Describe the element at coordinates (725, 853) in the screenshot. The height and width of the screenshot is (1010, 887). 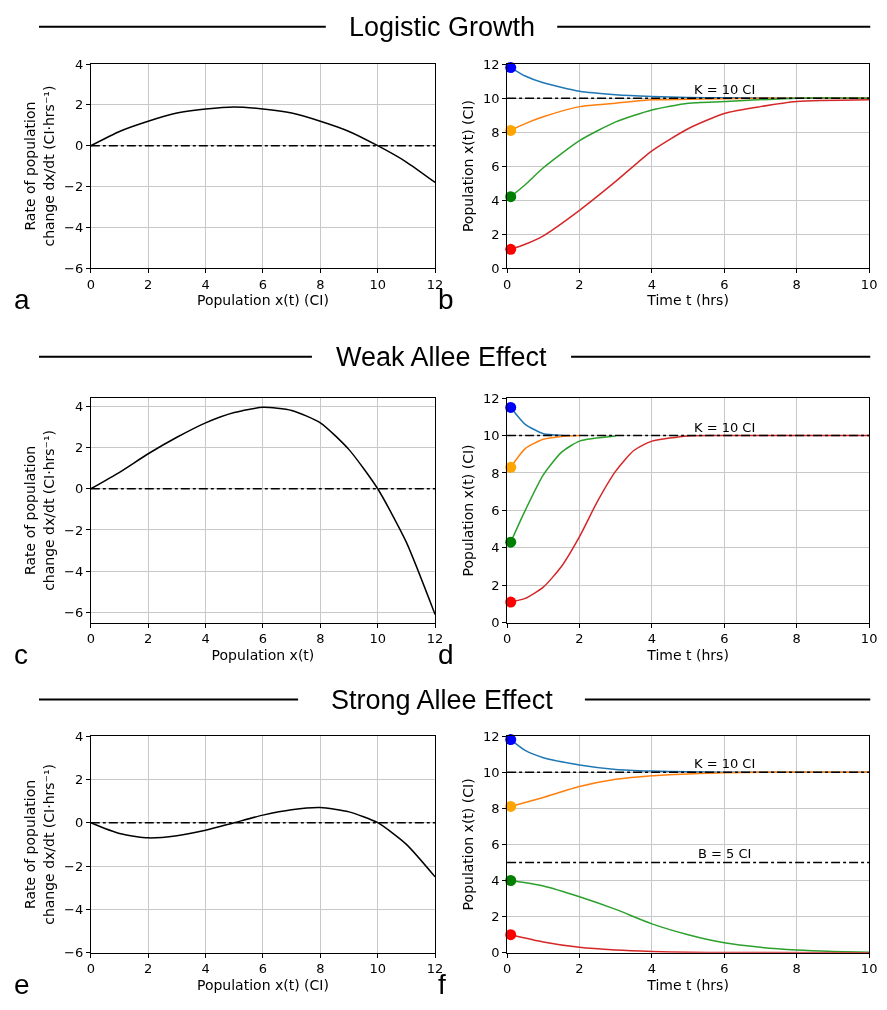
I see `ref-line-label: B = 5 CI` at that location.